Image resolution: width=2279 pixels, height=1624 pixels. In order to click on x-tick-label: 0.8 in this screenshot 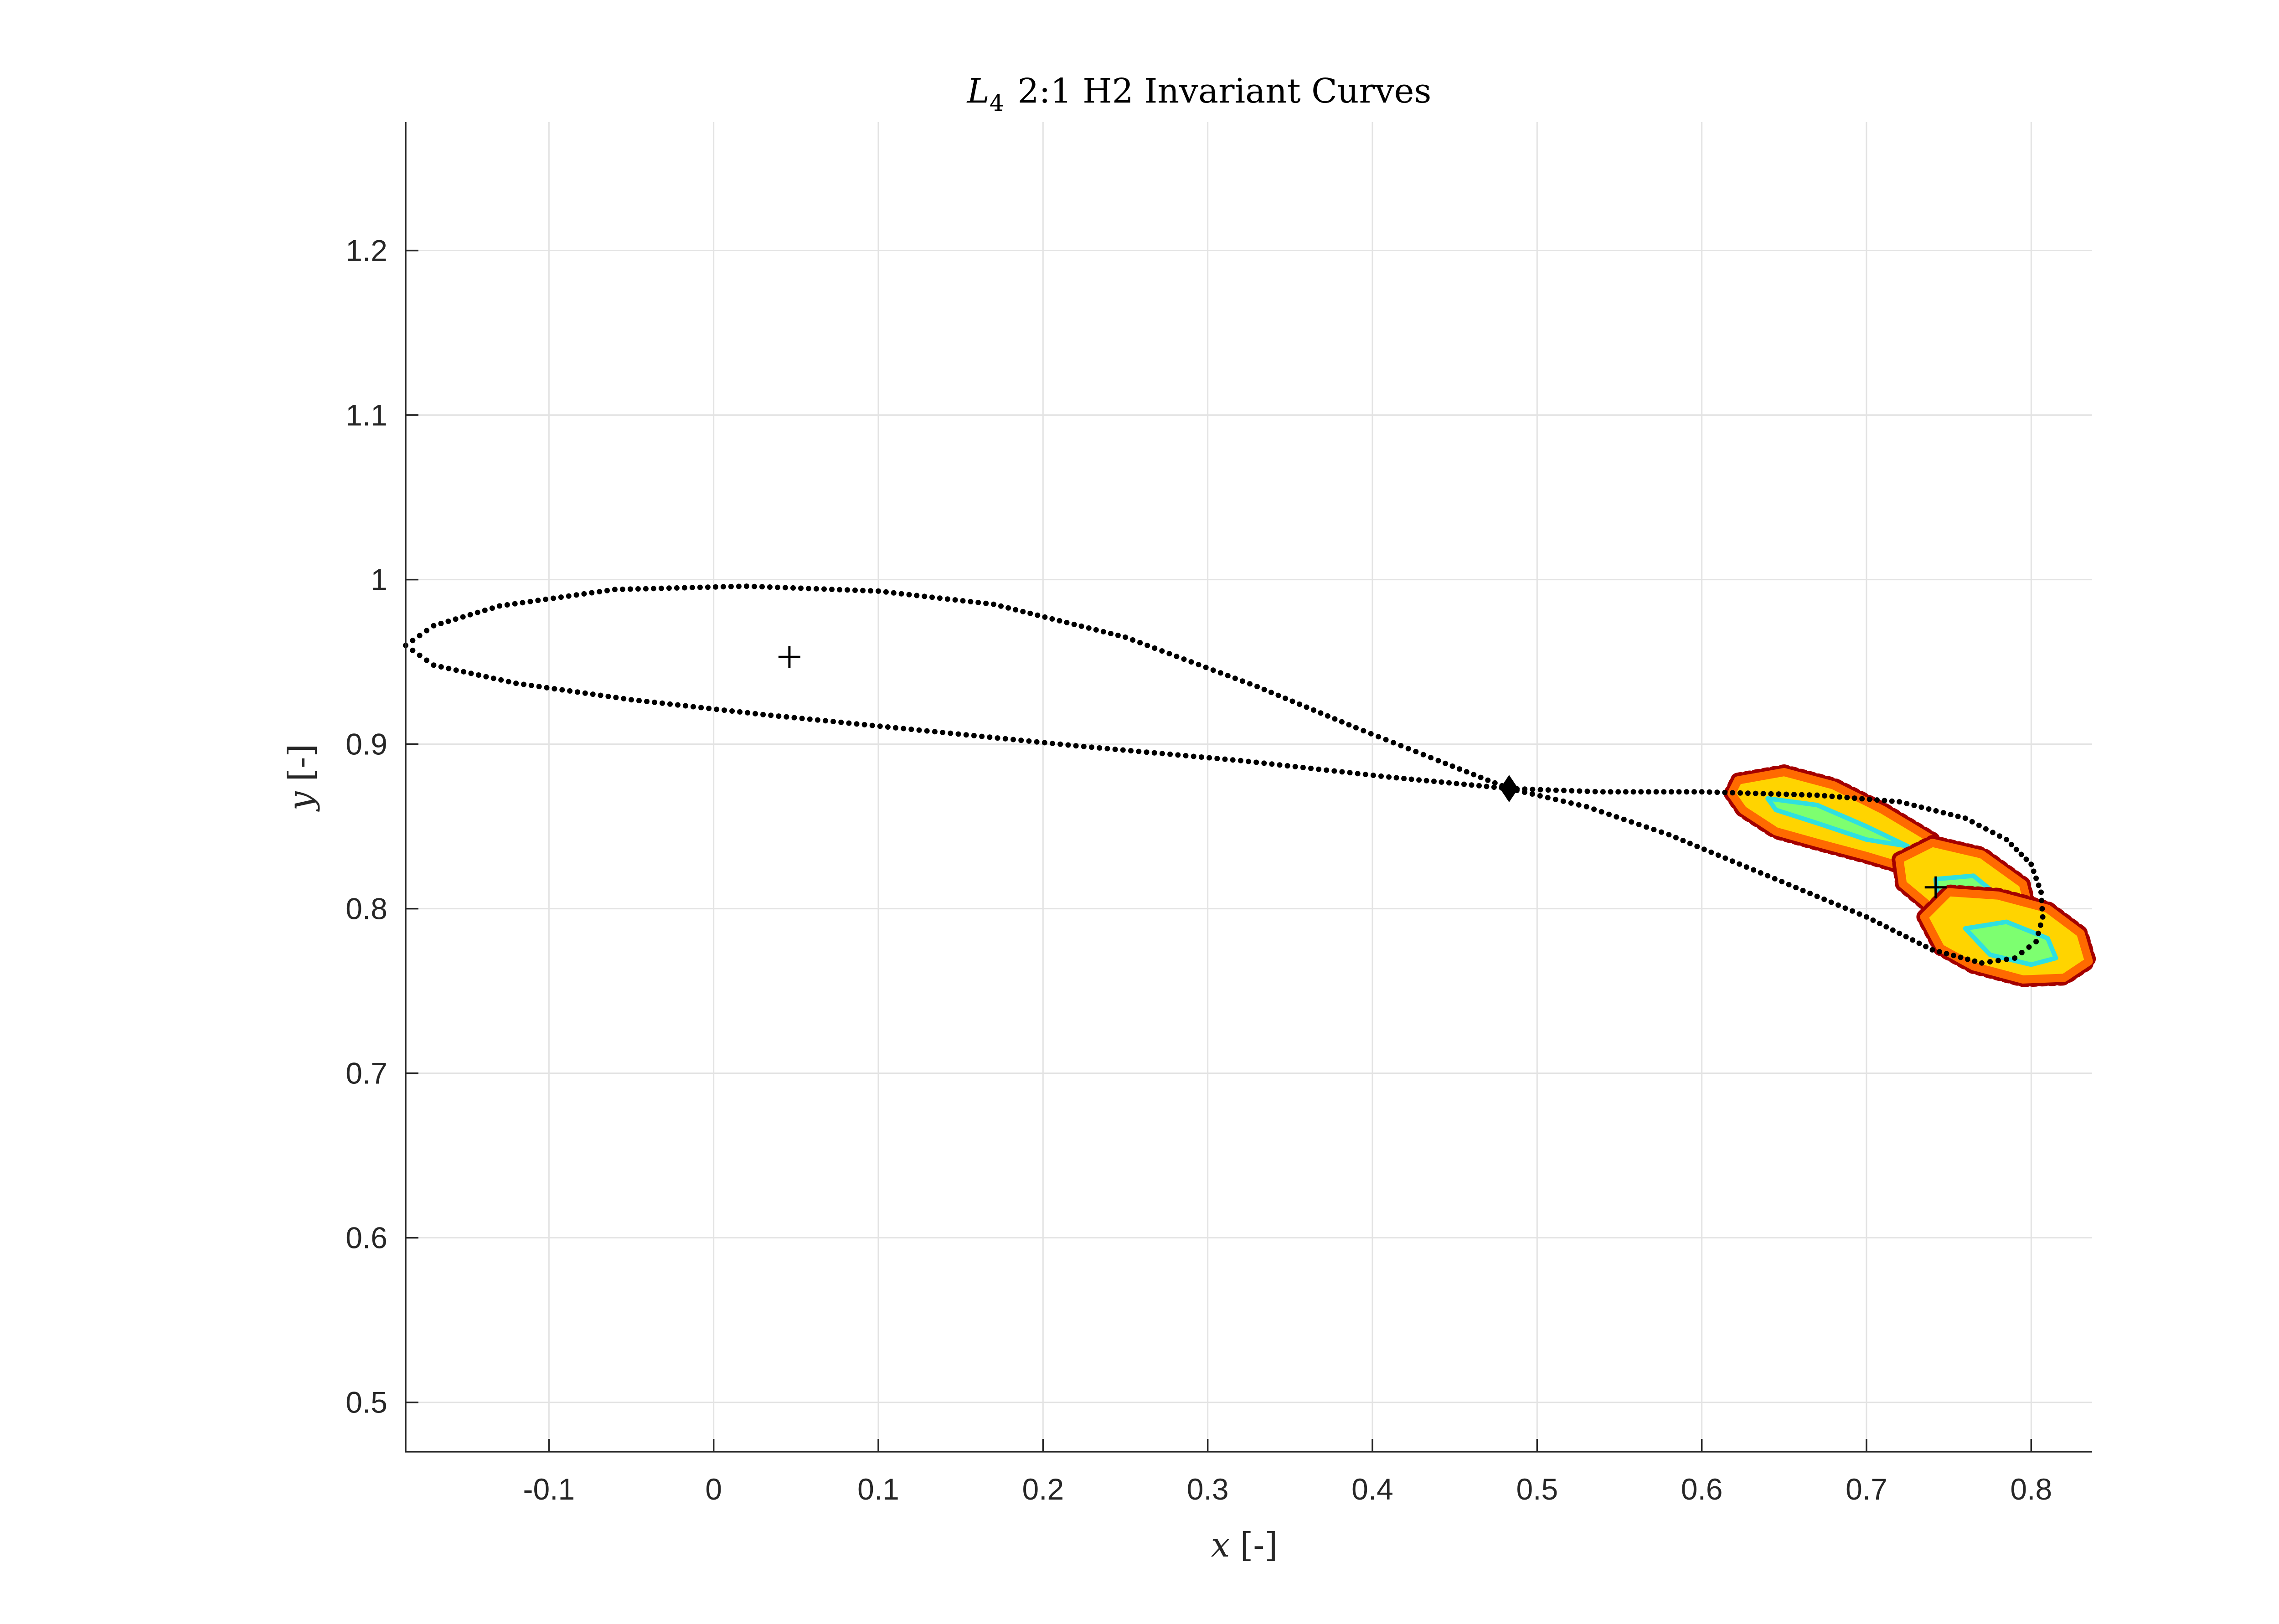, I will do `click(2031, 1489)`.